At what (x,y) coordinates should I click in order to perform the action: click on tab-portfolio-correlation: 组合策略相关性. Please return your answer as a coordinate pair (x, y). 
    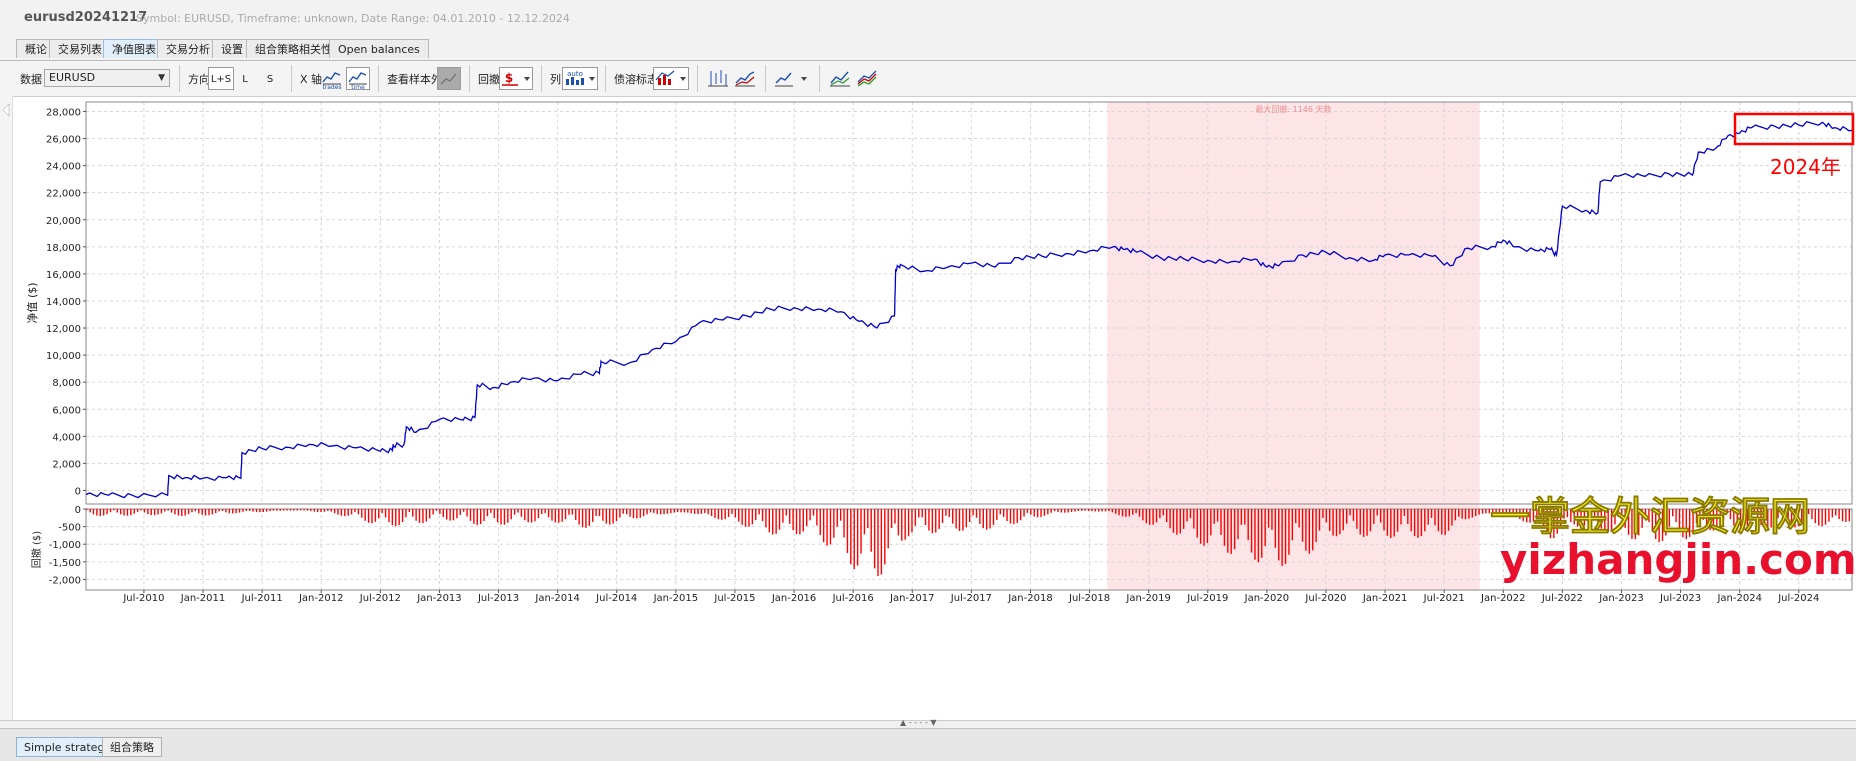
    Looking at the image, I should click on (293, 48).